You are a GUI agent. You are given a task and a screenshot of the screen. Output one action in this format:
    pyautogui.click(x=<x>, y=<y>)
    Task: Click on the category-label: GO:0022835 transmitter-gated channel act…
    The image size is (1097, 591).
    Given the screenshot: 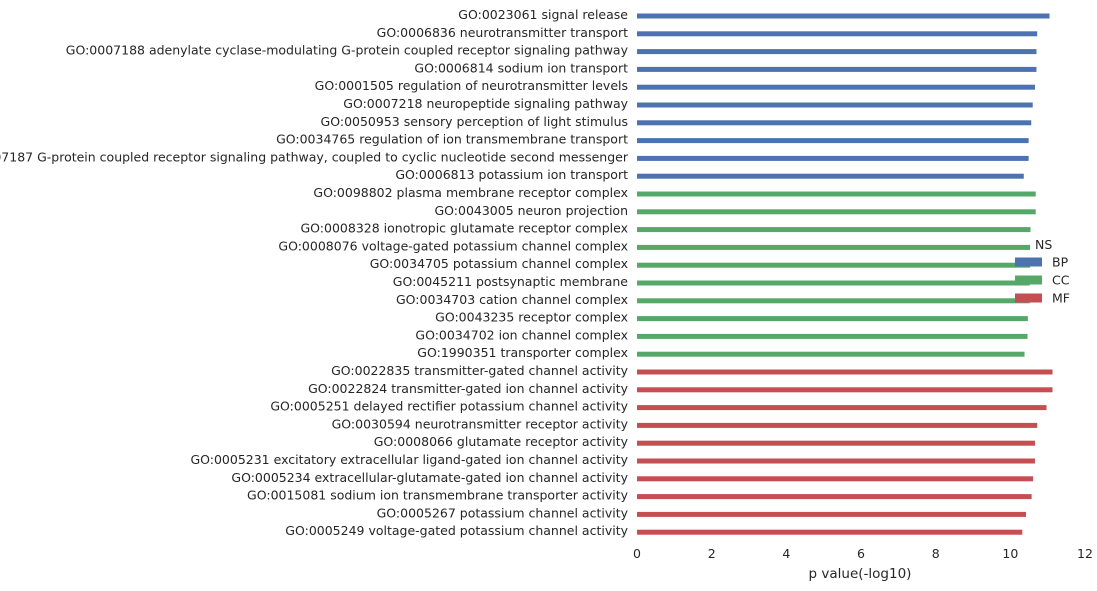 What is the action you would take?
    pyautogui.click(x=479, y=370)
    